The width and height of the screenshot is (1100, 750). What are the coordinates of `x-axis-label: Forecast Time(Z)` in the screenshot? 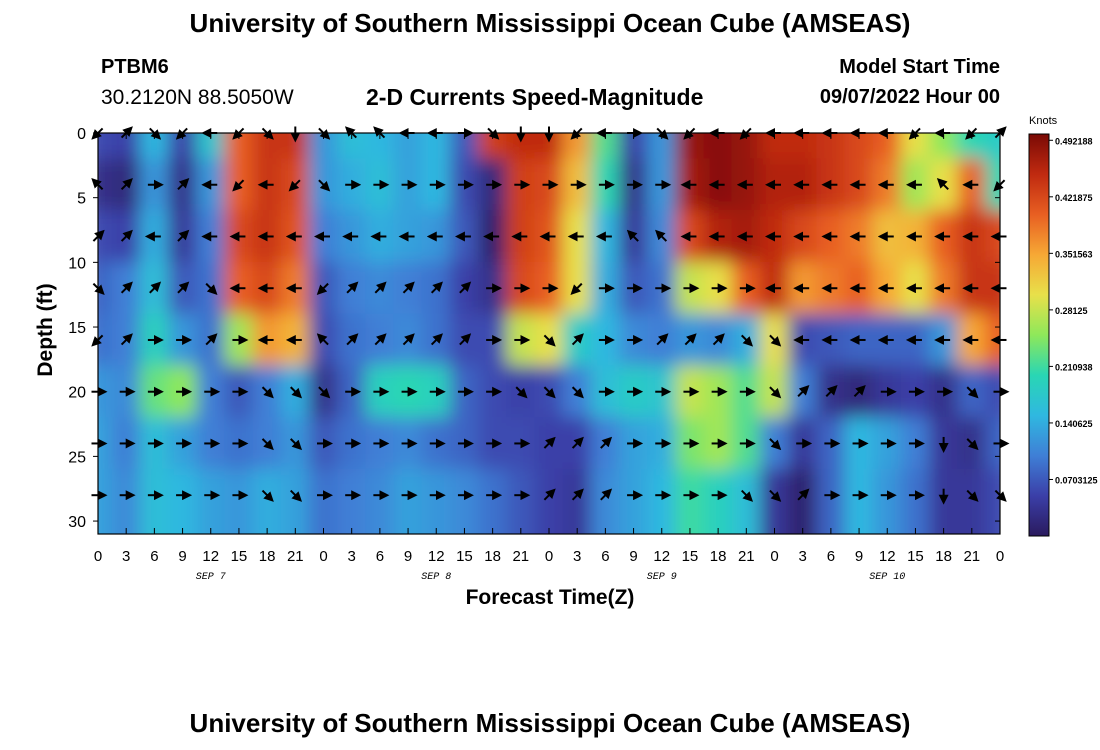 It's located at (550, 597).